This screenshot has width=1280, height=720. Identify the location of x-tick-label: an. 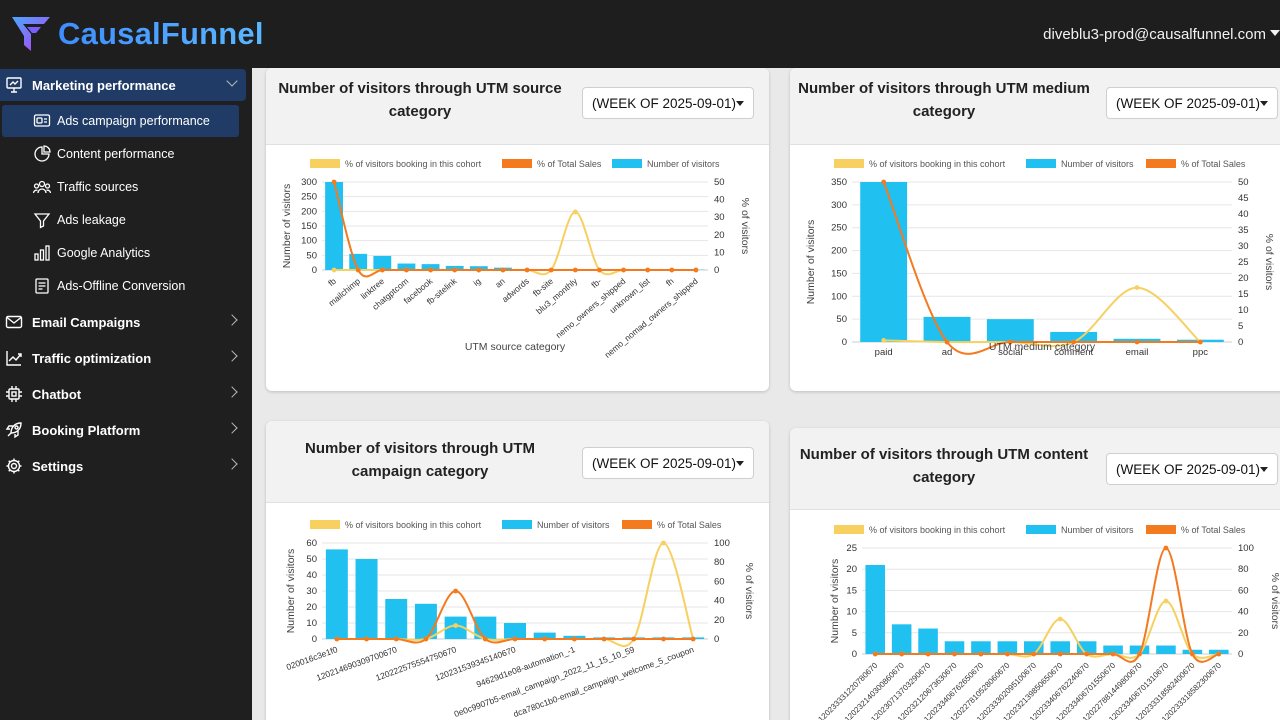
(500, 283).